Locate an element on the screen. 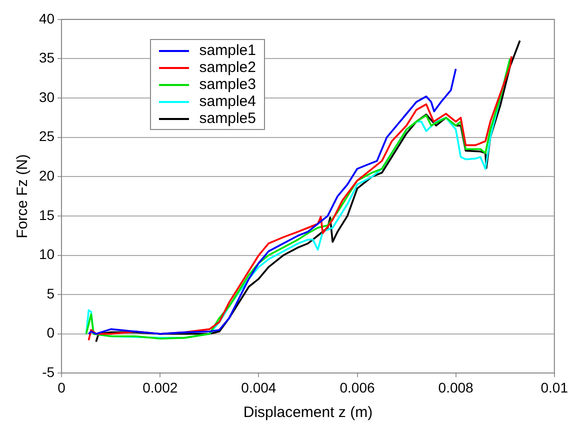 Image resolution: width=579 pixels, height=434 pixels. legend-label: sample1 is located at coordinates (227, 51).